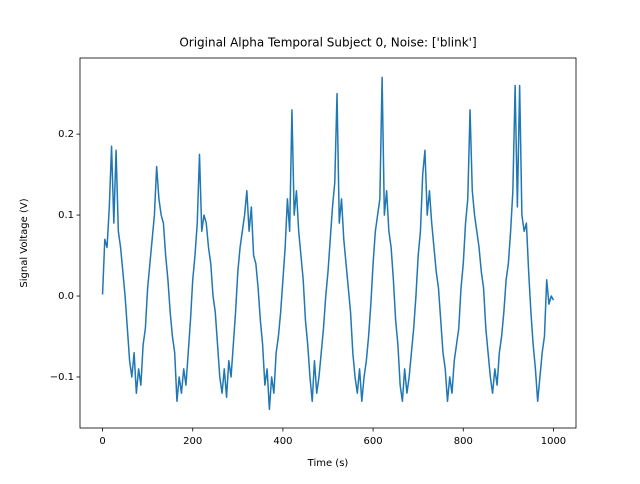 The width and height of the screenshot is (640, 484). Describe the element at coordinates (66, 296) in the screenshot. I see `y-tick-label: 0.0` at that location.